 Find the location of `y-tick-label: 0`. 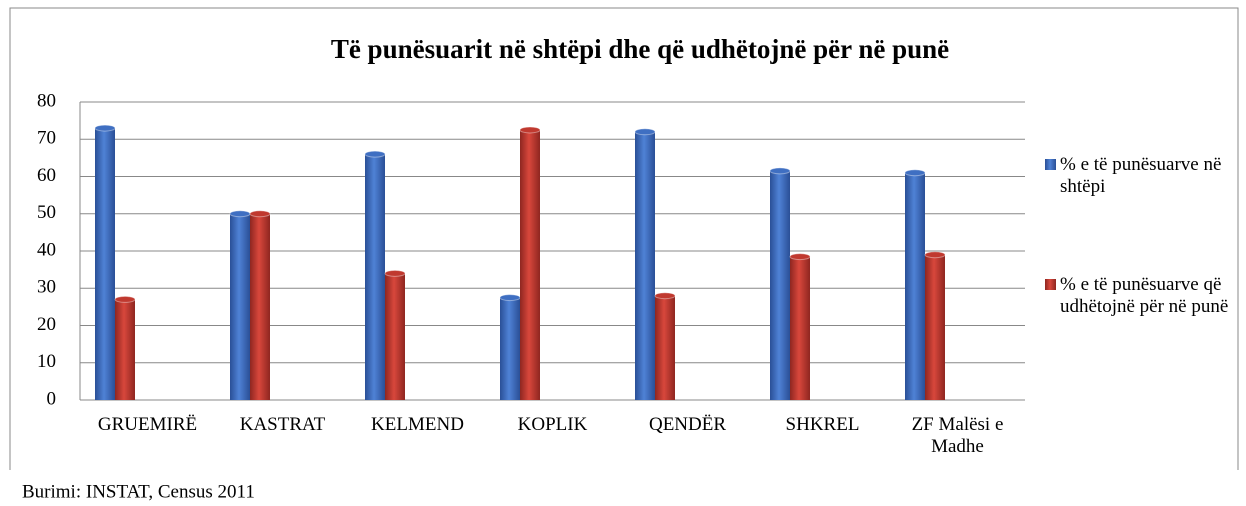

y-tick-label: 0 is located at coordinates (52, 398).